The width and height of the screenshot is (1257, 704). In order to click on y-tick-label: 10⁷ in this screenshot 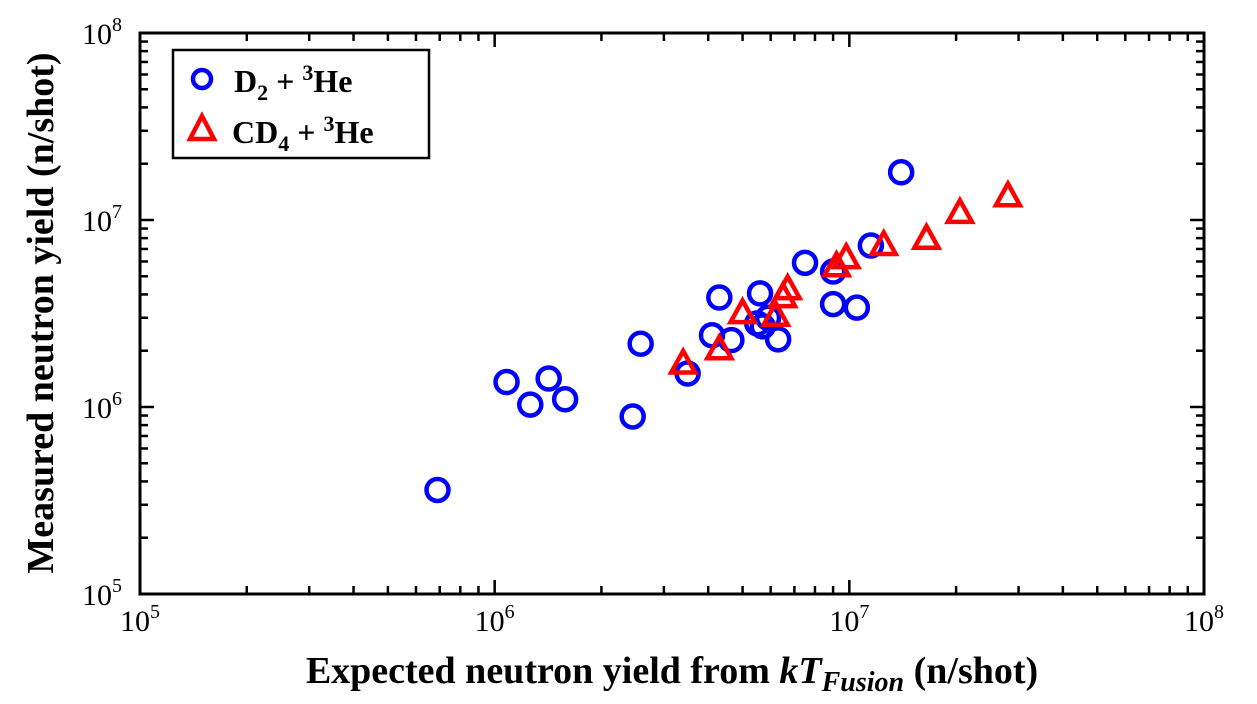, I will do `click(102, 219)`.